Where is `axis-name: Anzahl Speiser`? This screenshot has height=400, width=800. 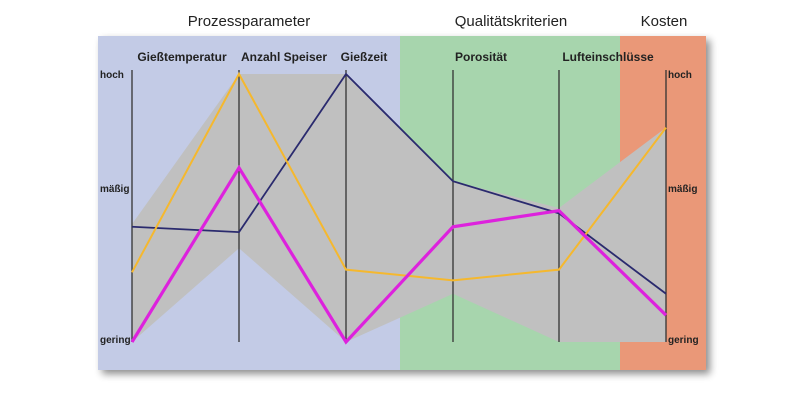 axis-name: Anzahl Speiser is located at coordinates (284, 57).